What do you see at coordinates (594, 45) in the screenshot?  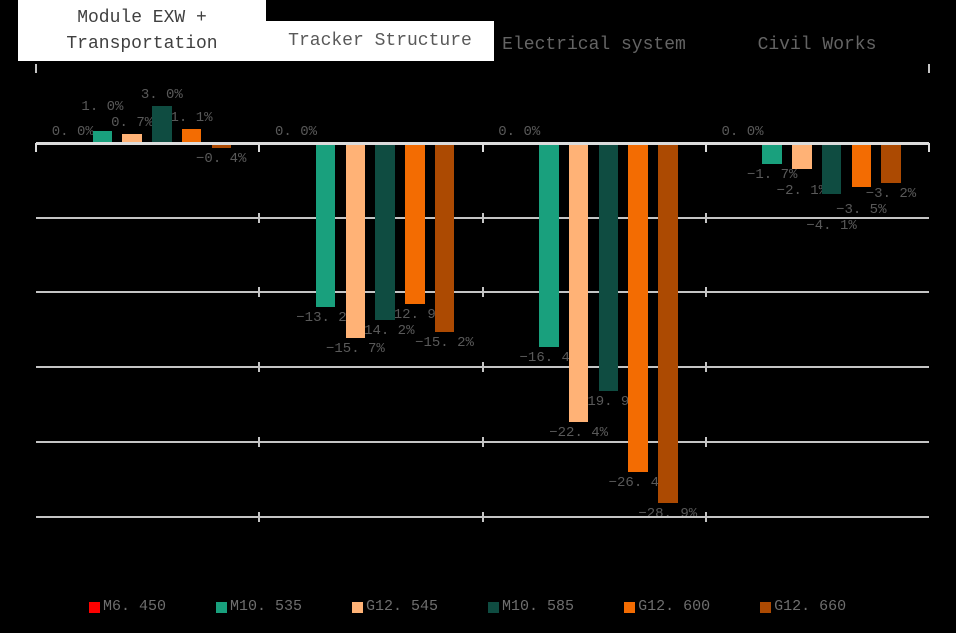 I see `category-header-electrical-system: Electrical system` at bounding box center [594, 45].